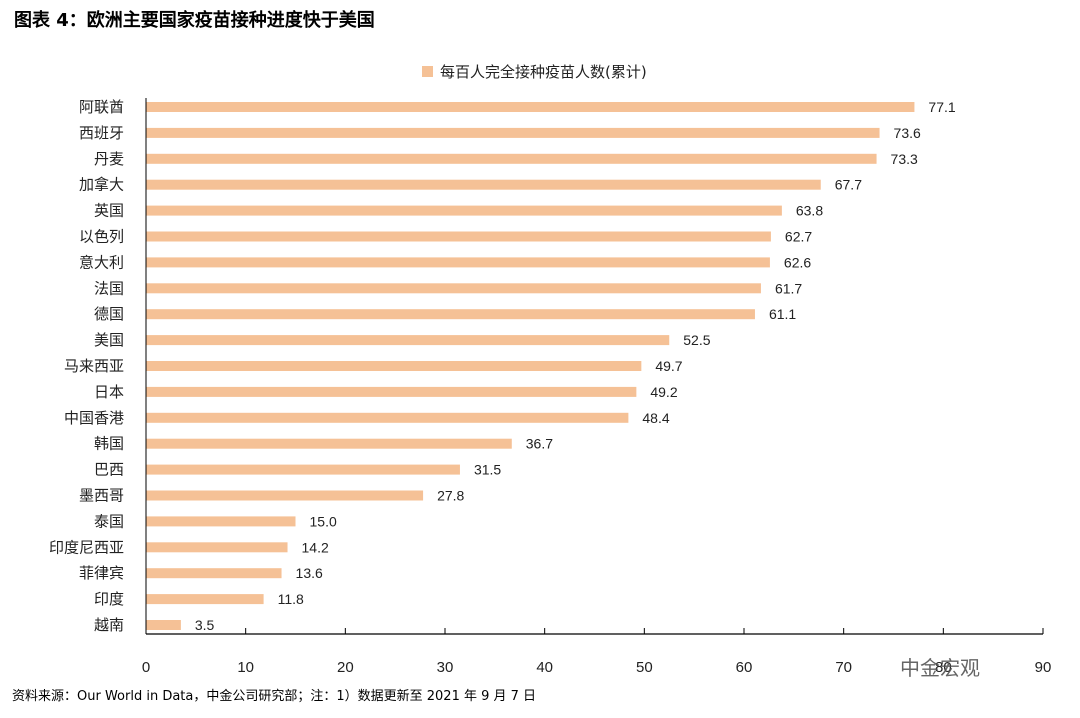 The width and height of the screenshot is (1080, 718). I want to click on legend-swatch, so click(427, 71).